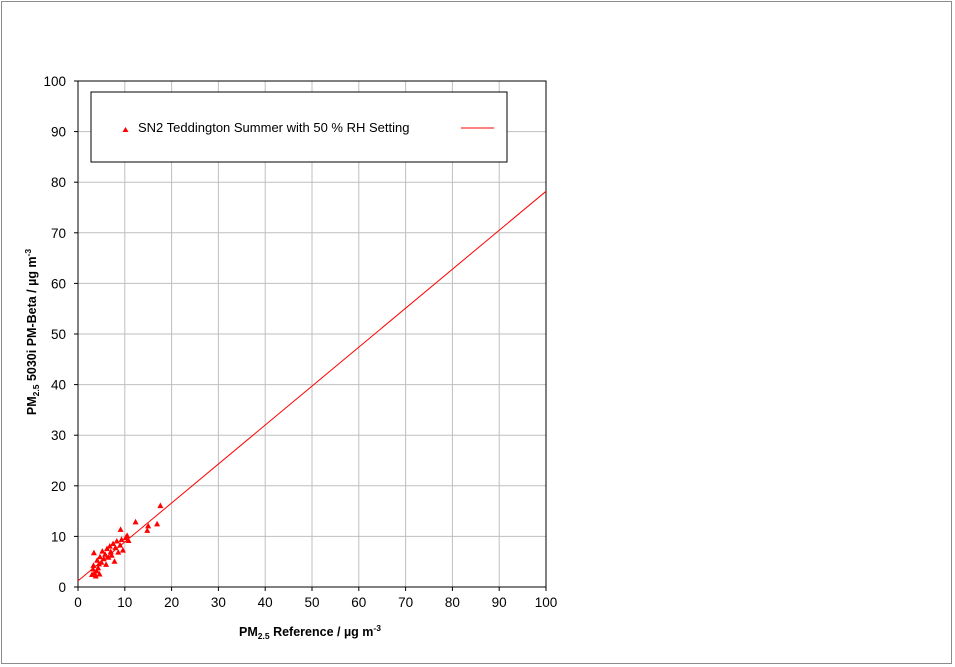  What do you see at coordinates (499, 602) in the screenshot?
I see `x-tick-label: 90` at bounding box center [499, 602].